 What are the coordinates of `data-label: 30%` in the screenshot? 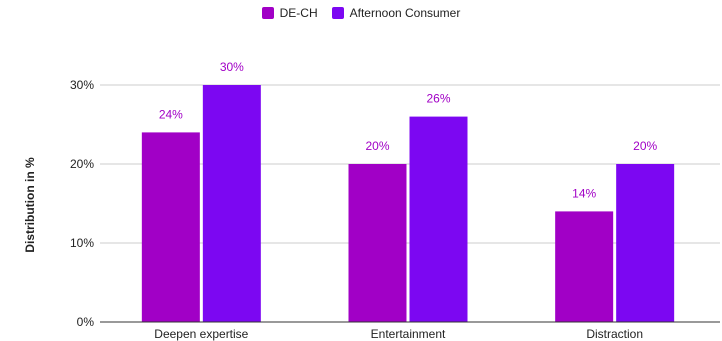 It's located at (232, 67).